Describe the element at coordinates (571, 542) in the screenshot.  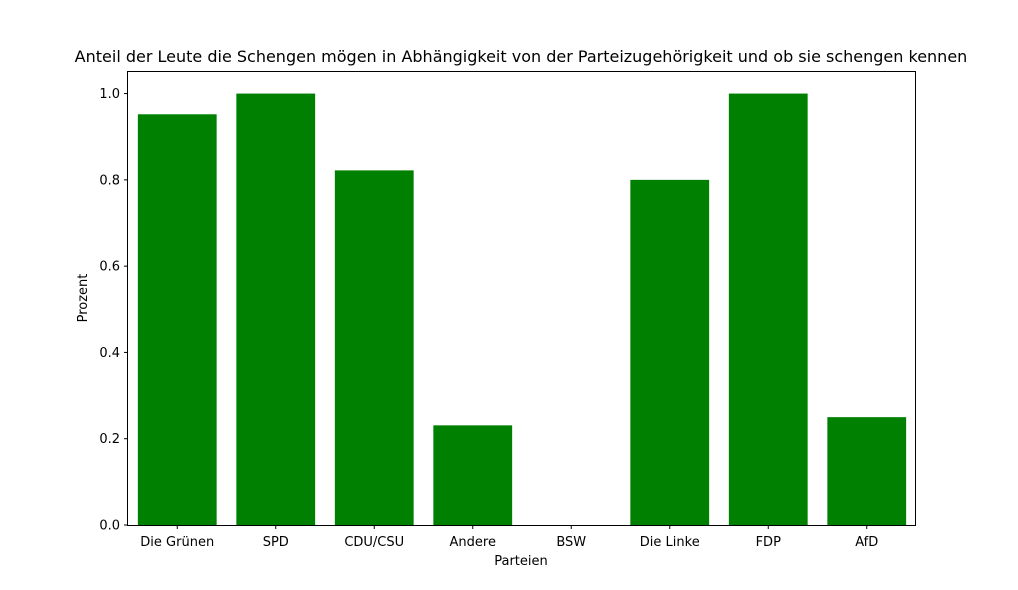
I see `x-tick-label: BSW` at that location.